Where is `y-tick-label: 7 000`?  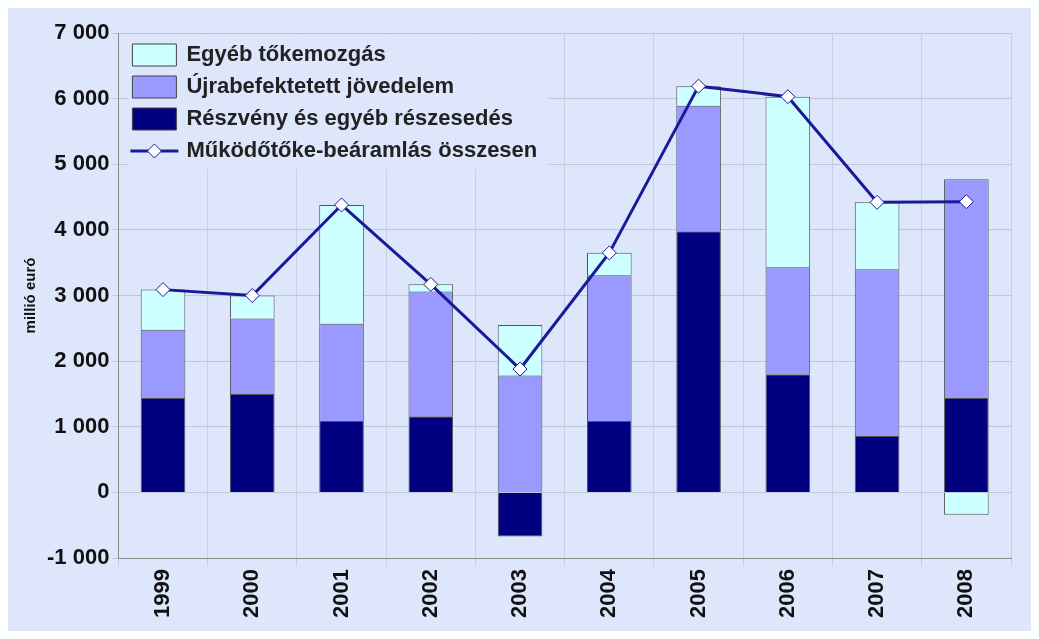
y-tick-label: 7 000 is located at coordinates (82, 32).